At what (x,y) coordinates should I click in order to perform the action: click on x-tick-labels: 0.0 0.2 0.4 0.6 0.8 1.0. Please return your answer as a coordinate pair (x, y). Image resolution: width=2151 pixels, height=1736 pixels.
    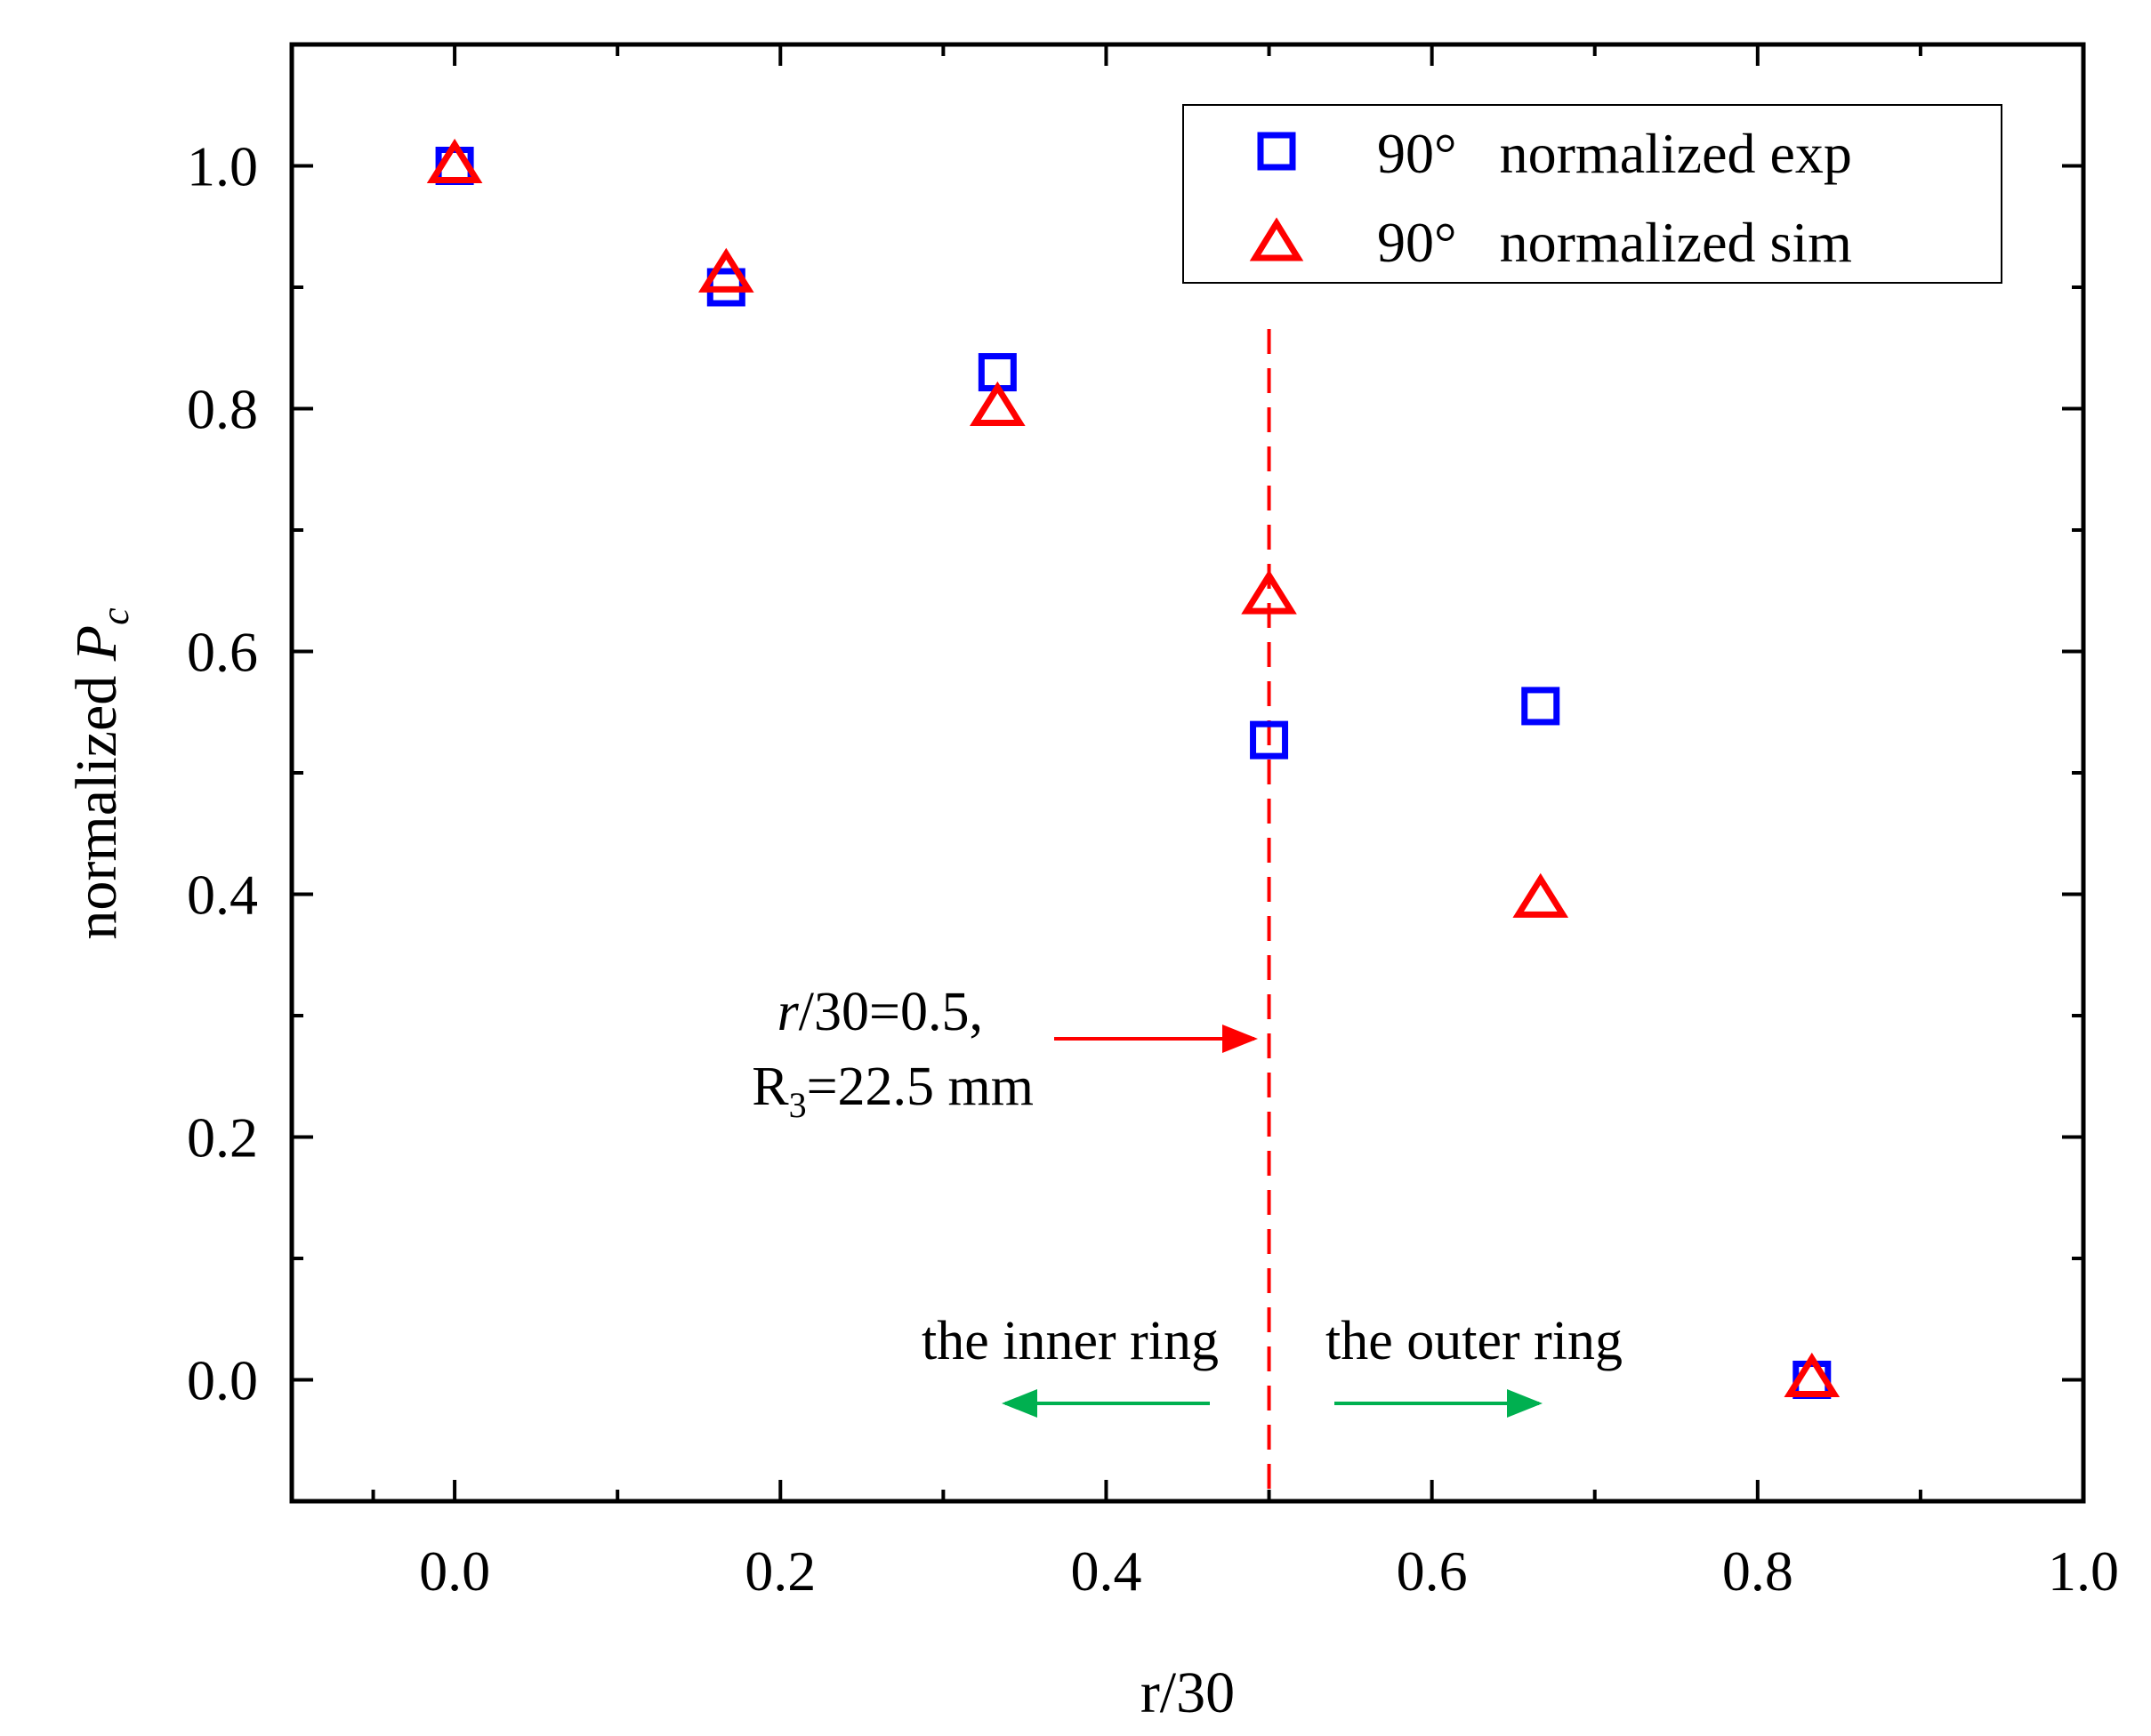
    Looking at the image, I should click on (1269, 1571).